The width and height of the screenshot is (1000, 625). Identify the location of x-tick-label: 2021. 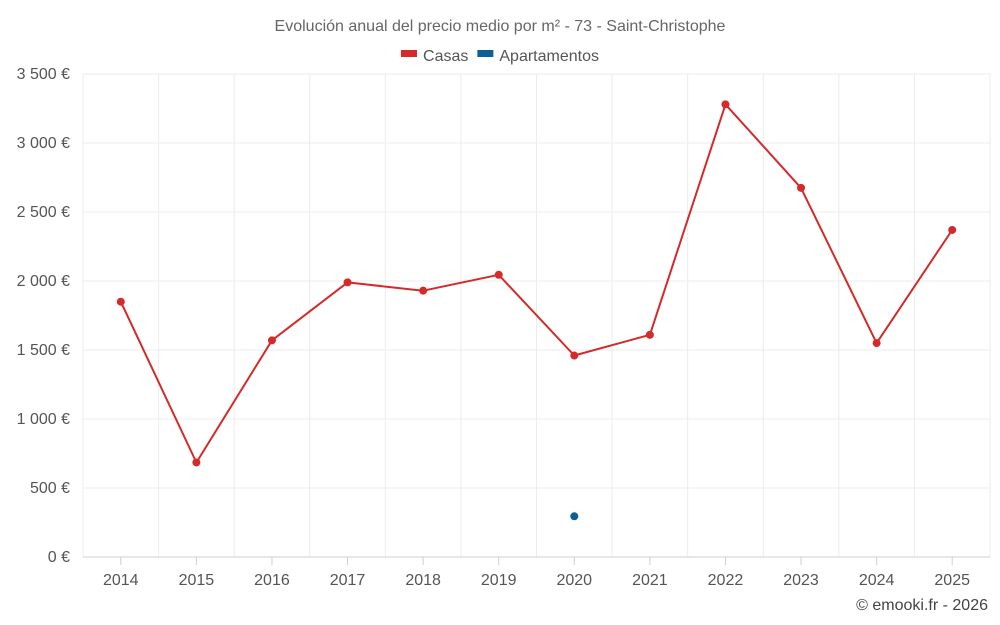
(650, 580).